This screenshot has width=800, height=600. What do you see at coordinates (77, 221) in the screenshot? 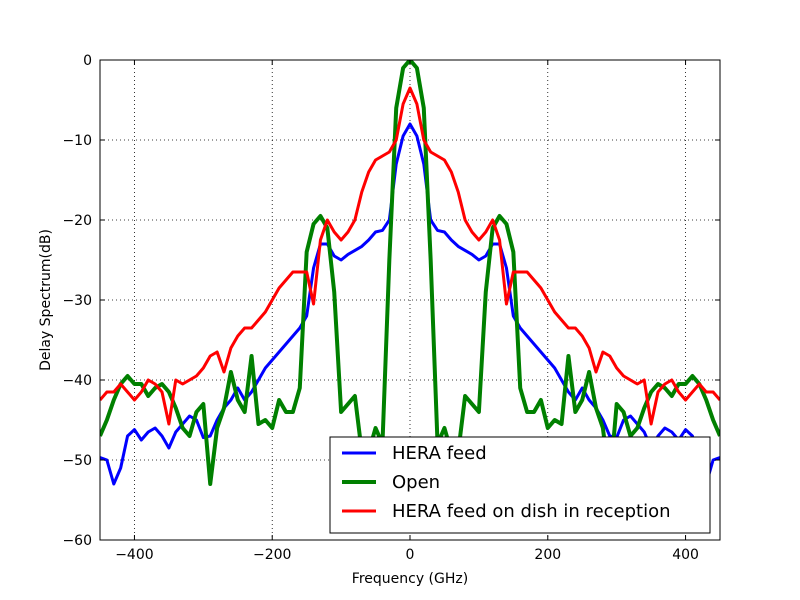
I see `y-tick-label: −20` at bounding box center [77, 221].